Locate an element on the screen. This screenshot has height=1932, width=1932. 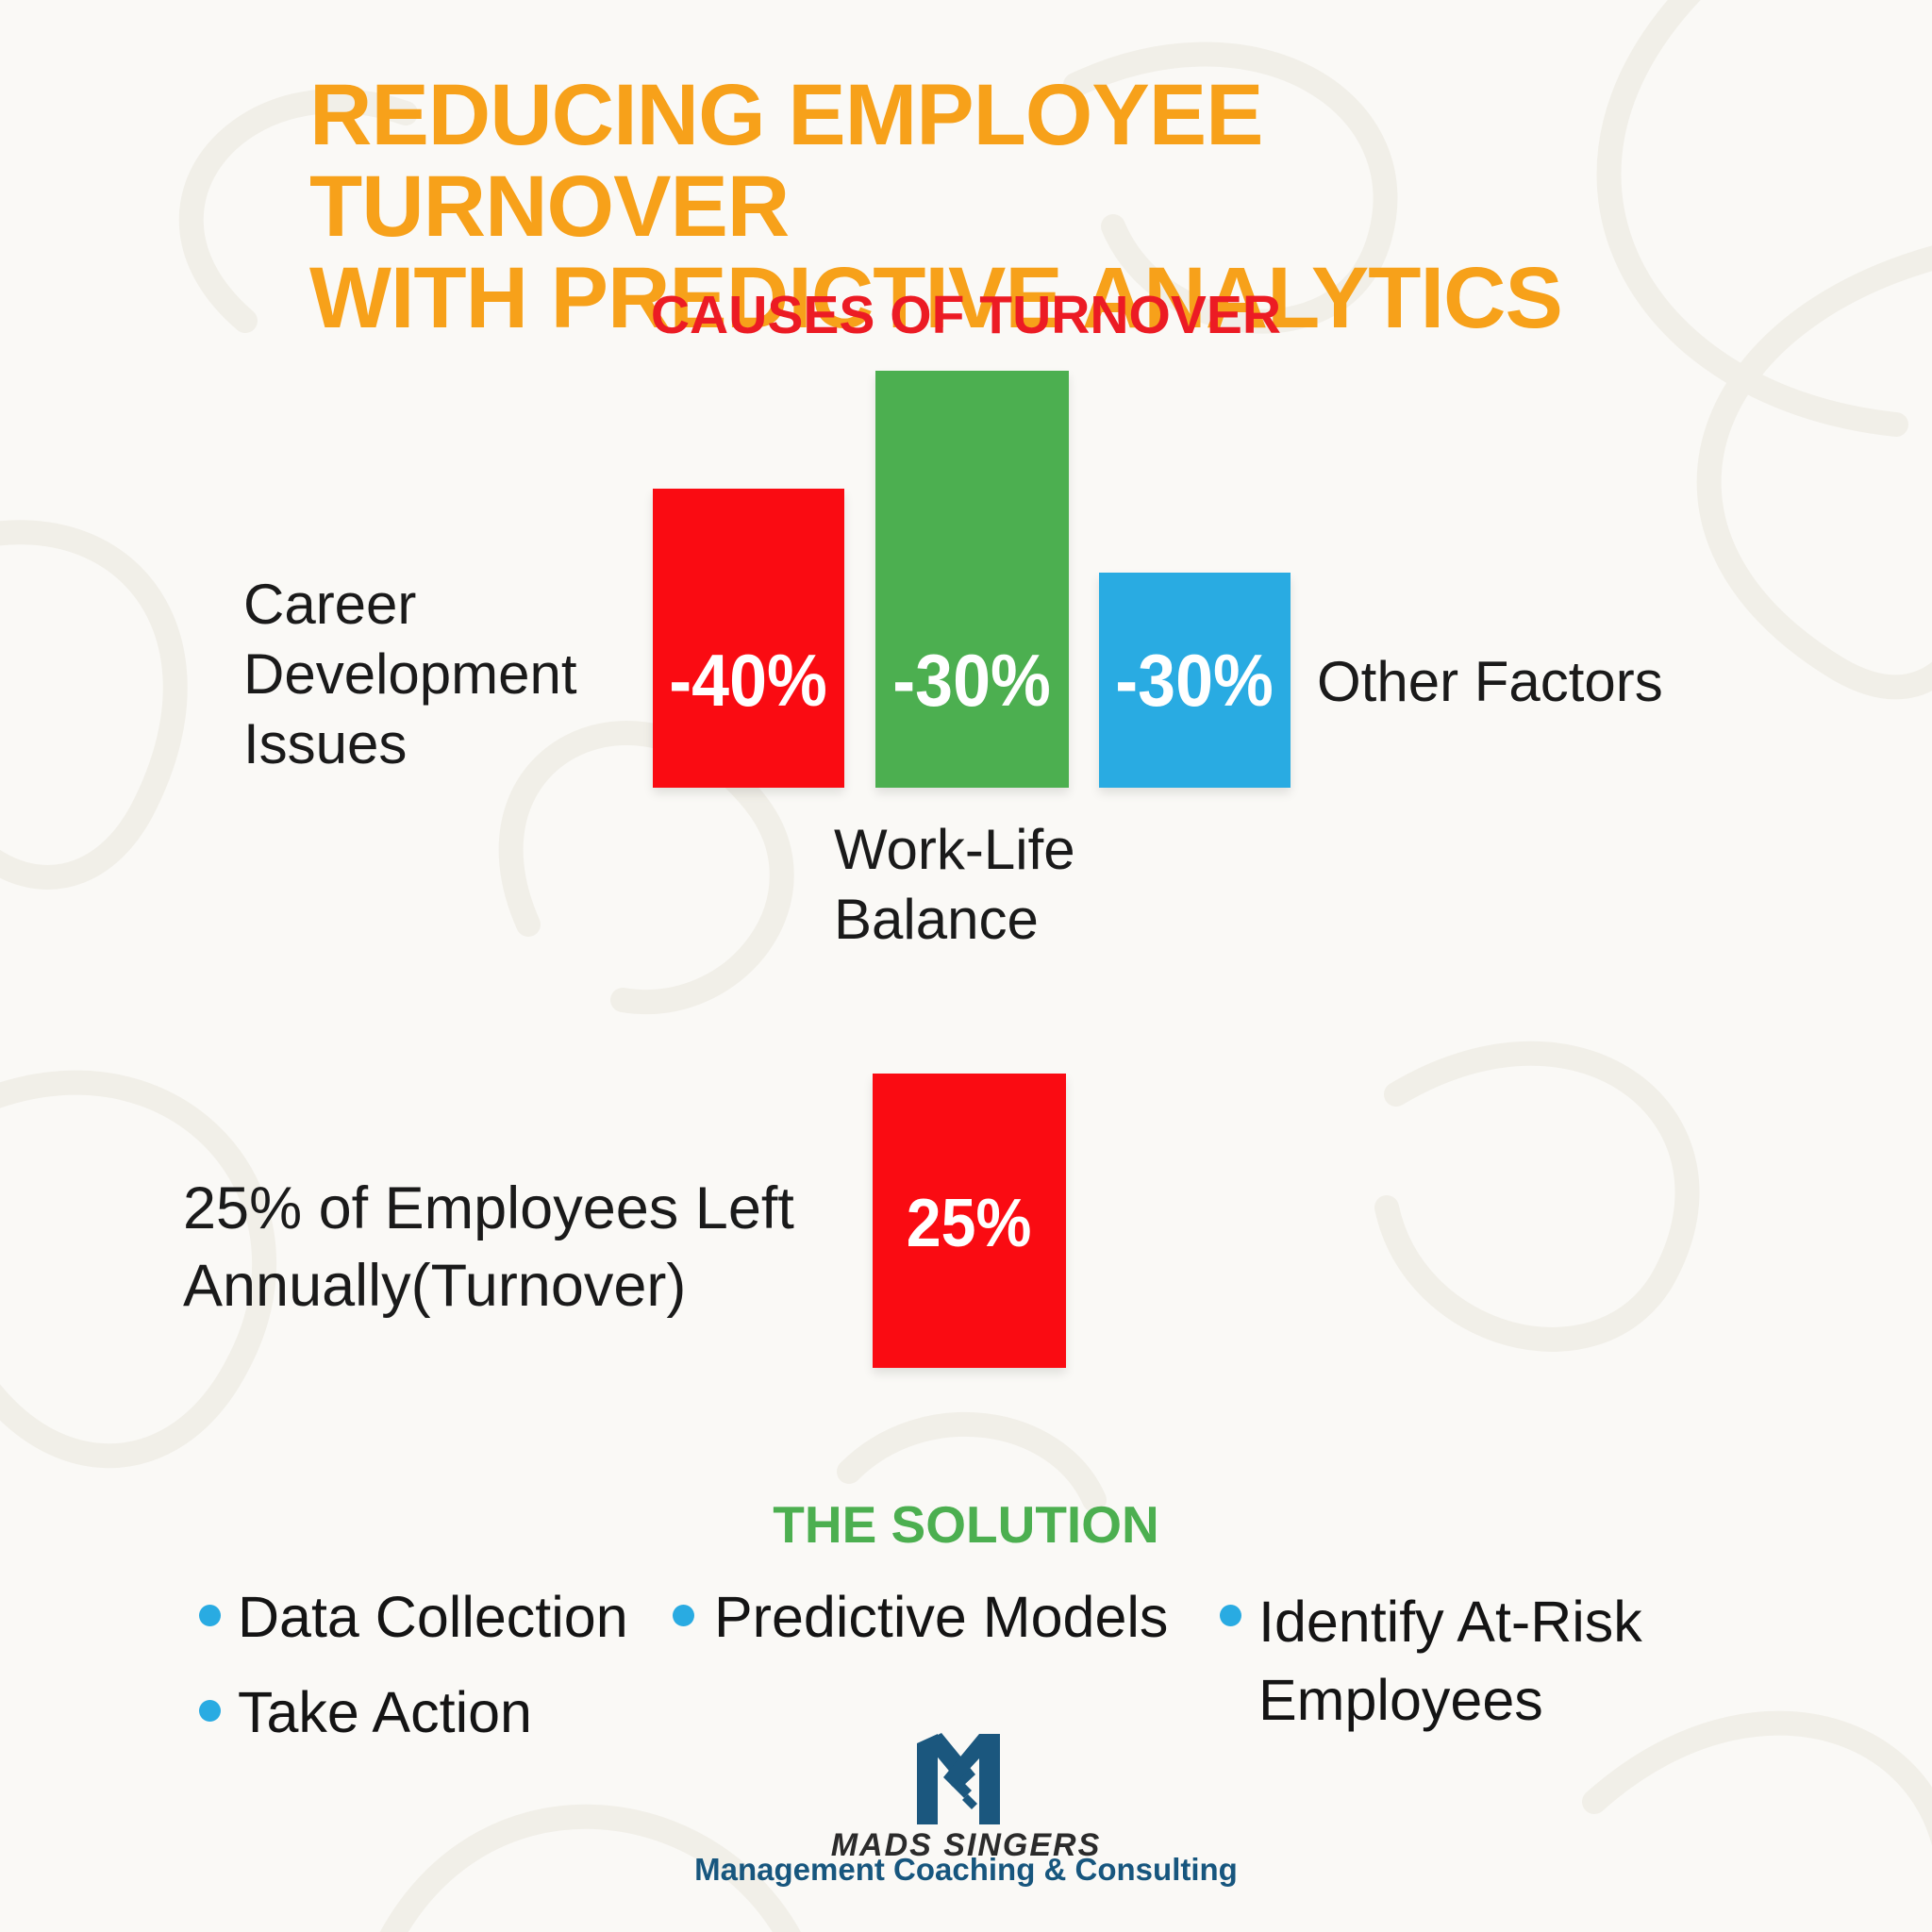
bar-value-career-development: -40% is located at coordinates (748, 681).